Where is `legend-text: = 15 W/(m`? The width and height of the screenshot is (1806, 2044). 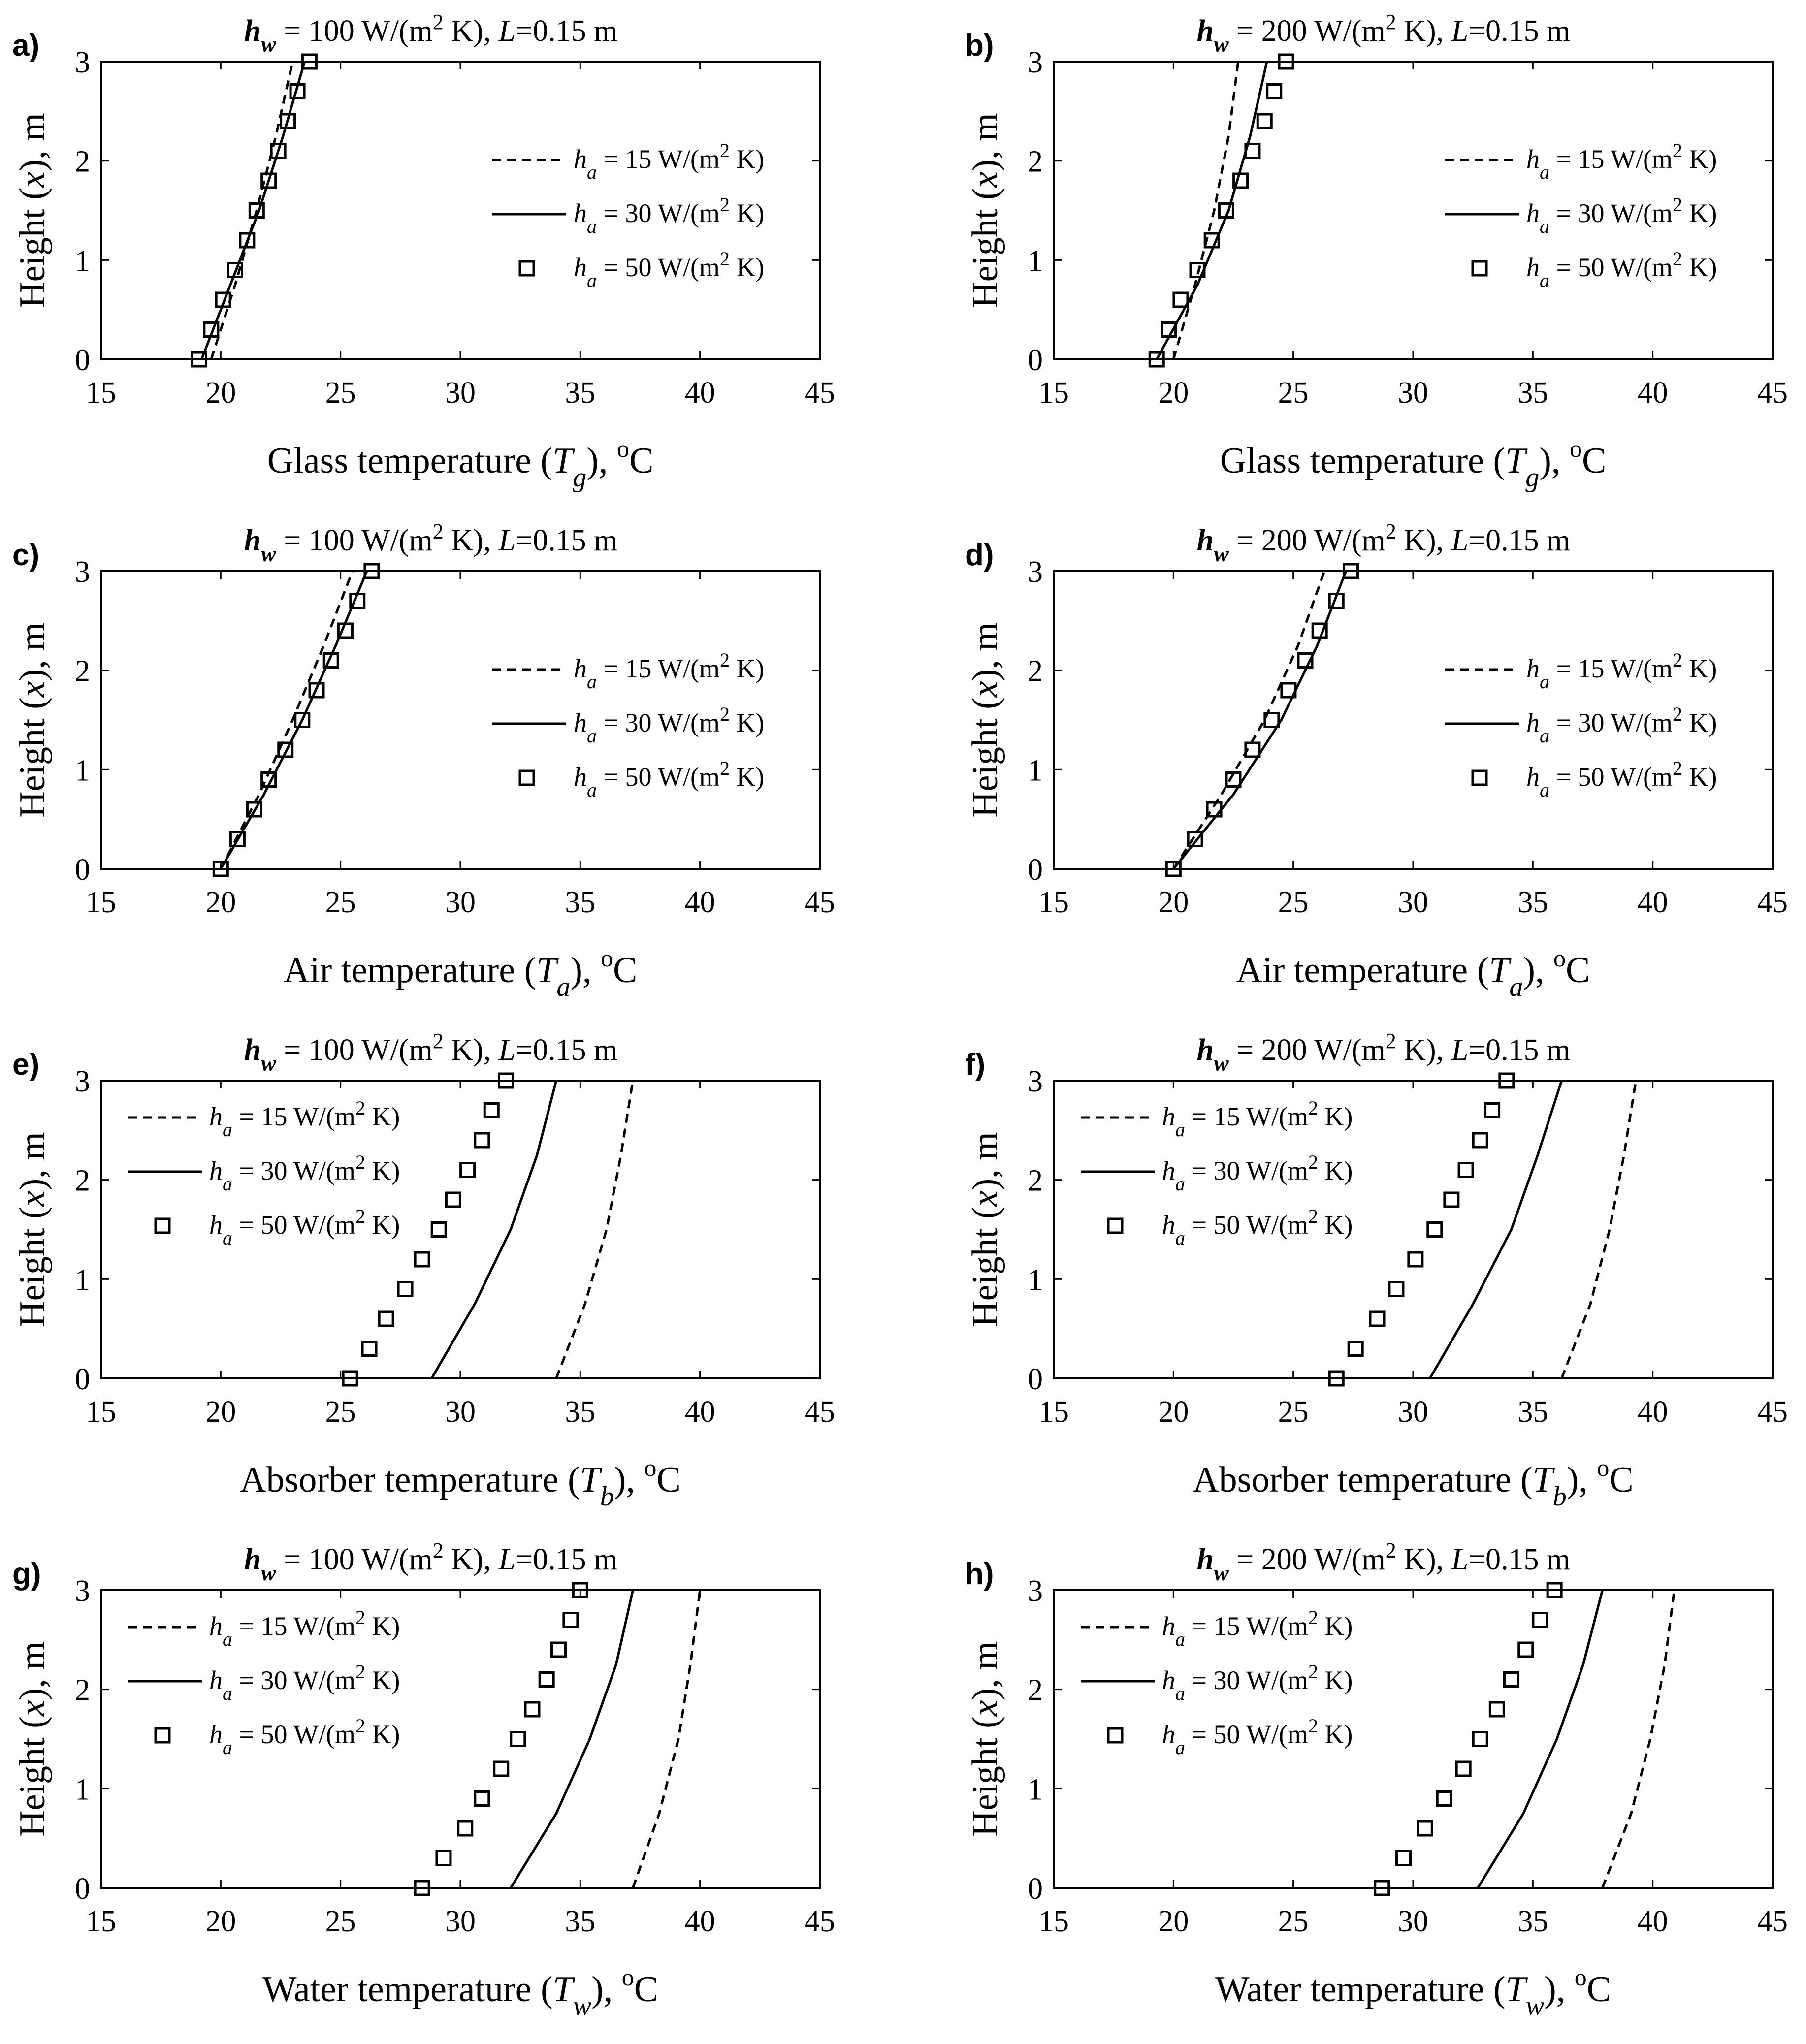 legend-text: = 15 W/(m is located at coordinates (293, 1626).